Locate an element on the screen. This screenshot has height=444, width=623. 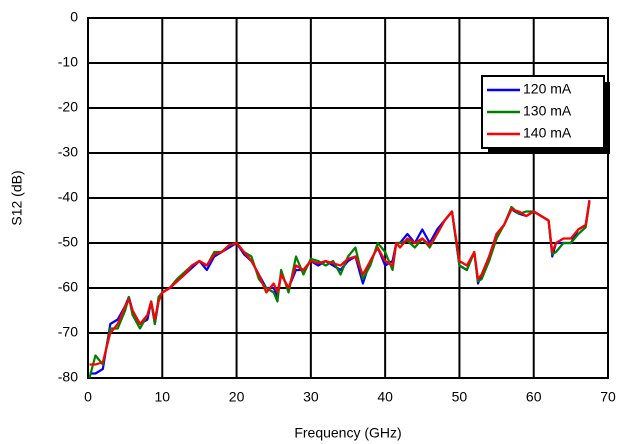
x-tick-label: 50 is located at coordinates (460, 397).